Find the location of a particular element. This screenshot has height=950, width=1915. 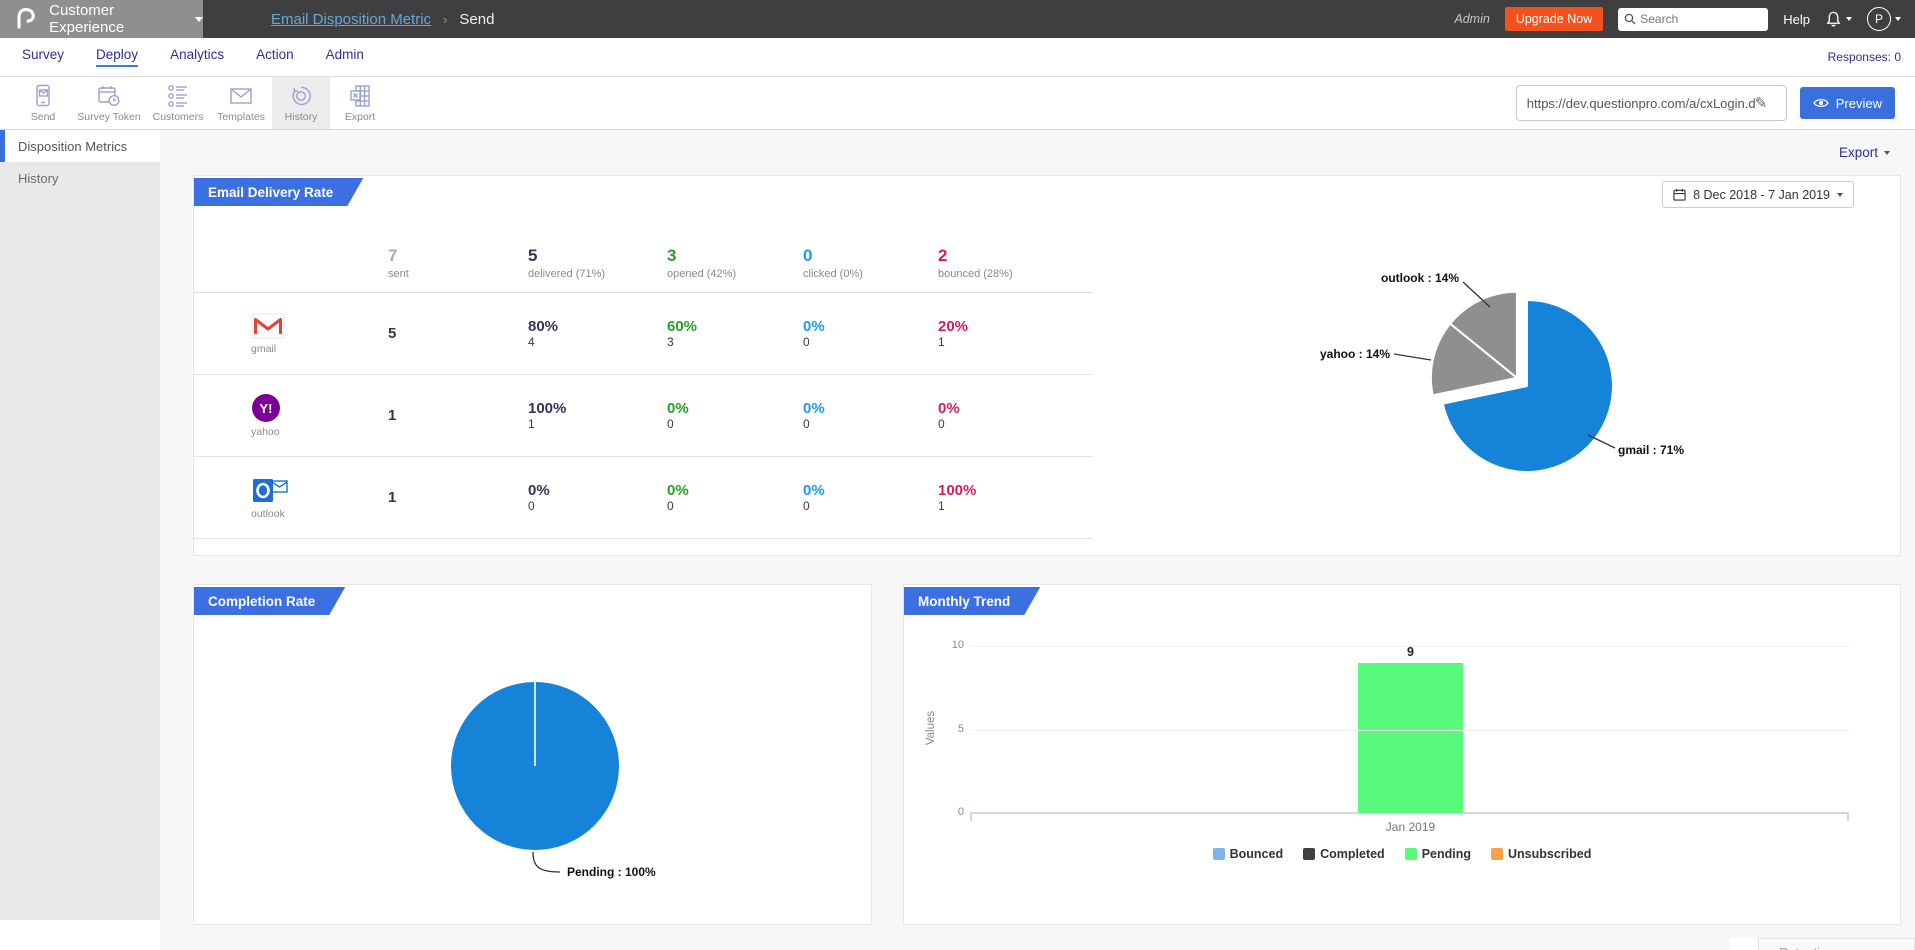

deploy-toolbar: Send Survey Token Customers is located at coordinates (957, 103).